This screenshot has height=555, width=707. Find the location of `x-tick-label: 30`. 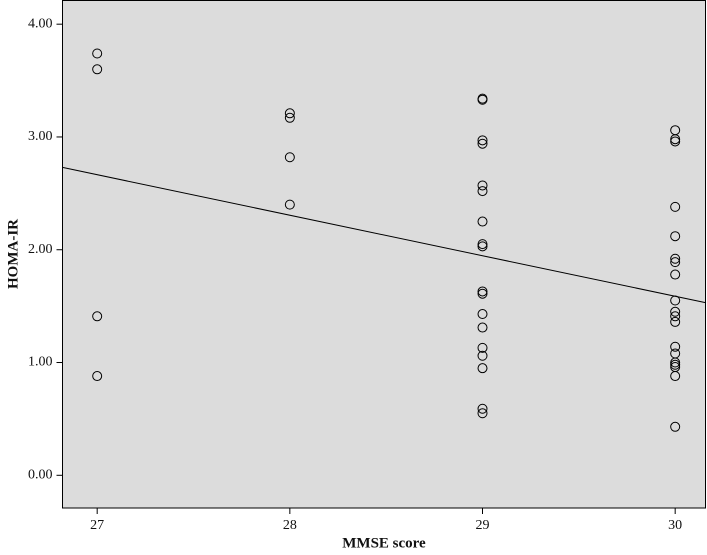

x-tick-label: 30 is located at coordinates (675, 525).